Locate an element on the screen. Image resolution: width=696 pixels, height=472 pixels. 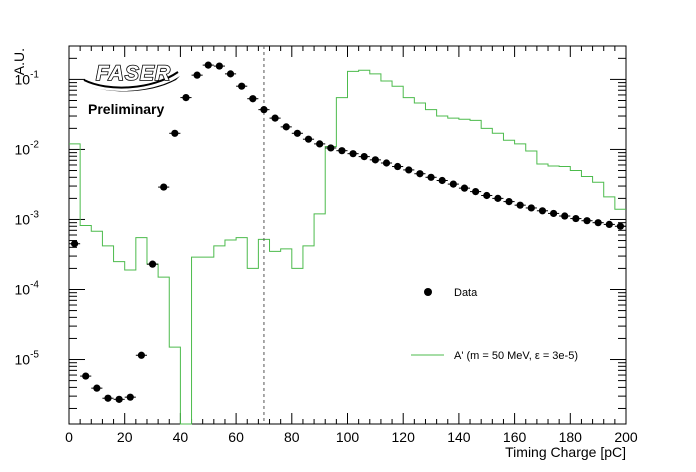
x-tick-label: 20 is located at coordinates (125, 437).